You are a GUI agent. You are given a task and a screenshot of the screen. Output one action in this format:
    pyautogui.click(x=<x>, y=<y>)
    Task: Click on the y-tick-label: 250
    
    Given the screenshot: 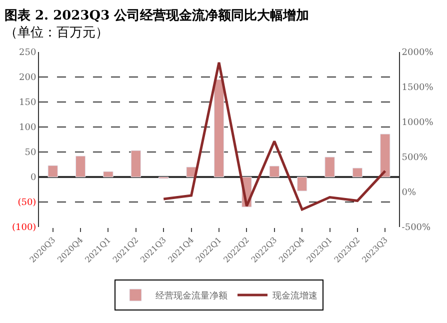 What is the action you would take?
    pyautogui.click(x=27, y=53)
    